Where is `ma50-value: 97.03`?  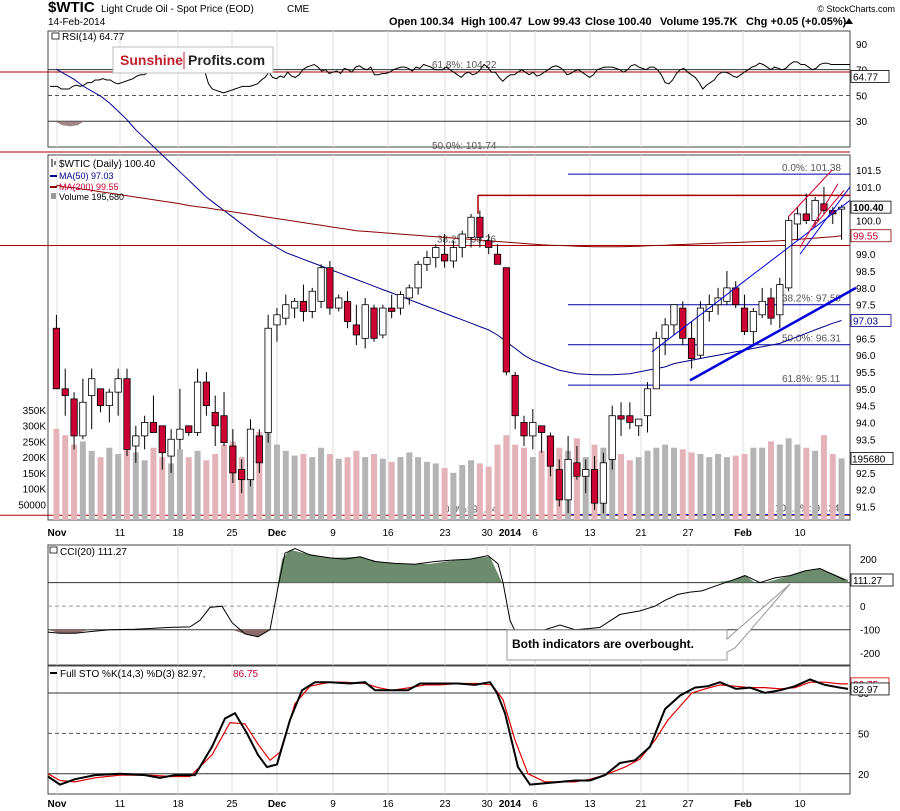
ma50-value: 97.03 is located at coordinates (865, 322).